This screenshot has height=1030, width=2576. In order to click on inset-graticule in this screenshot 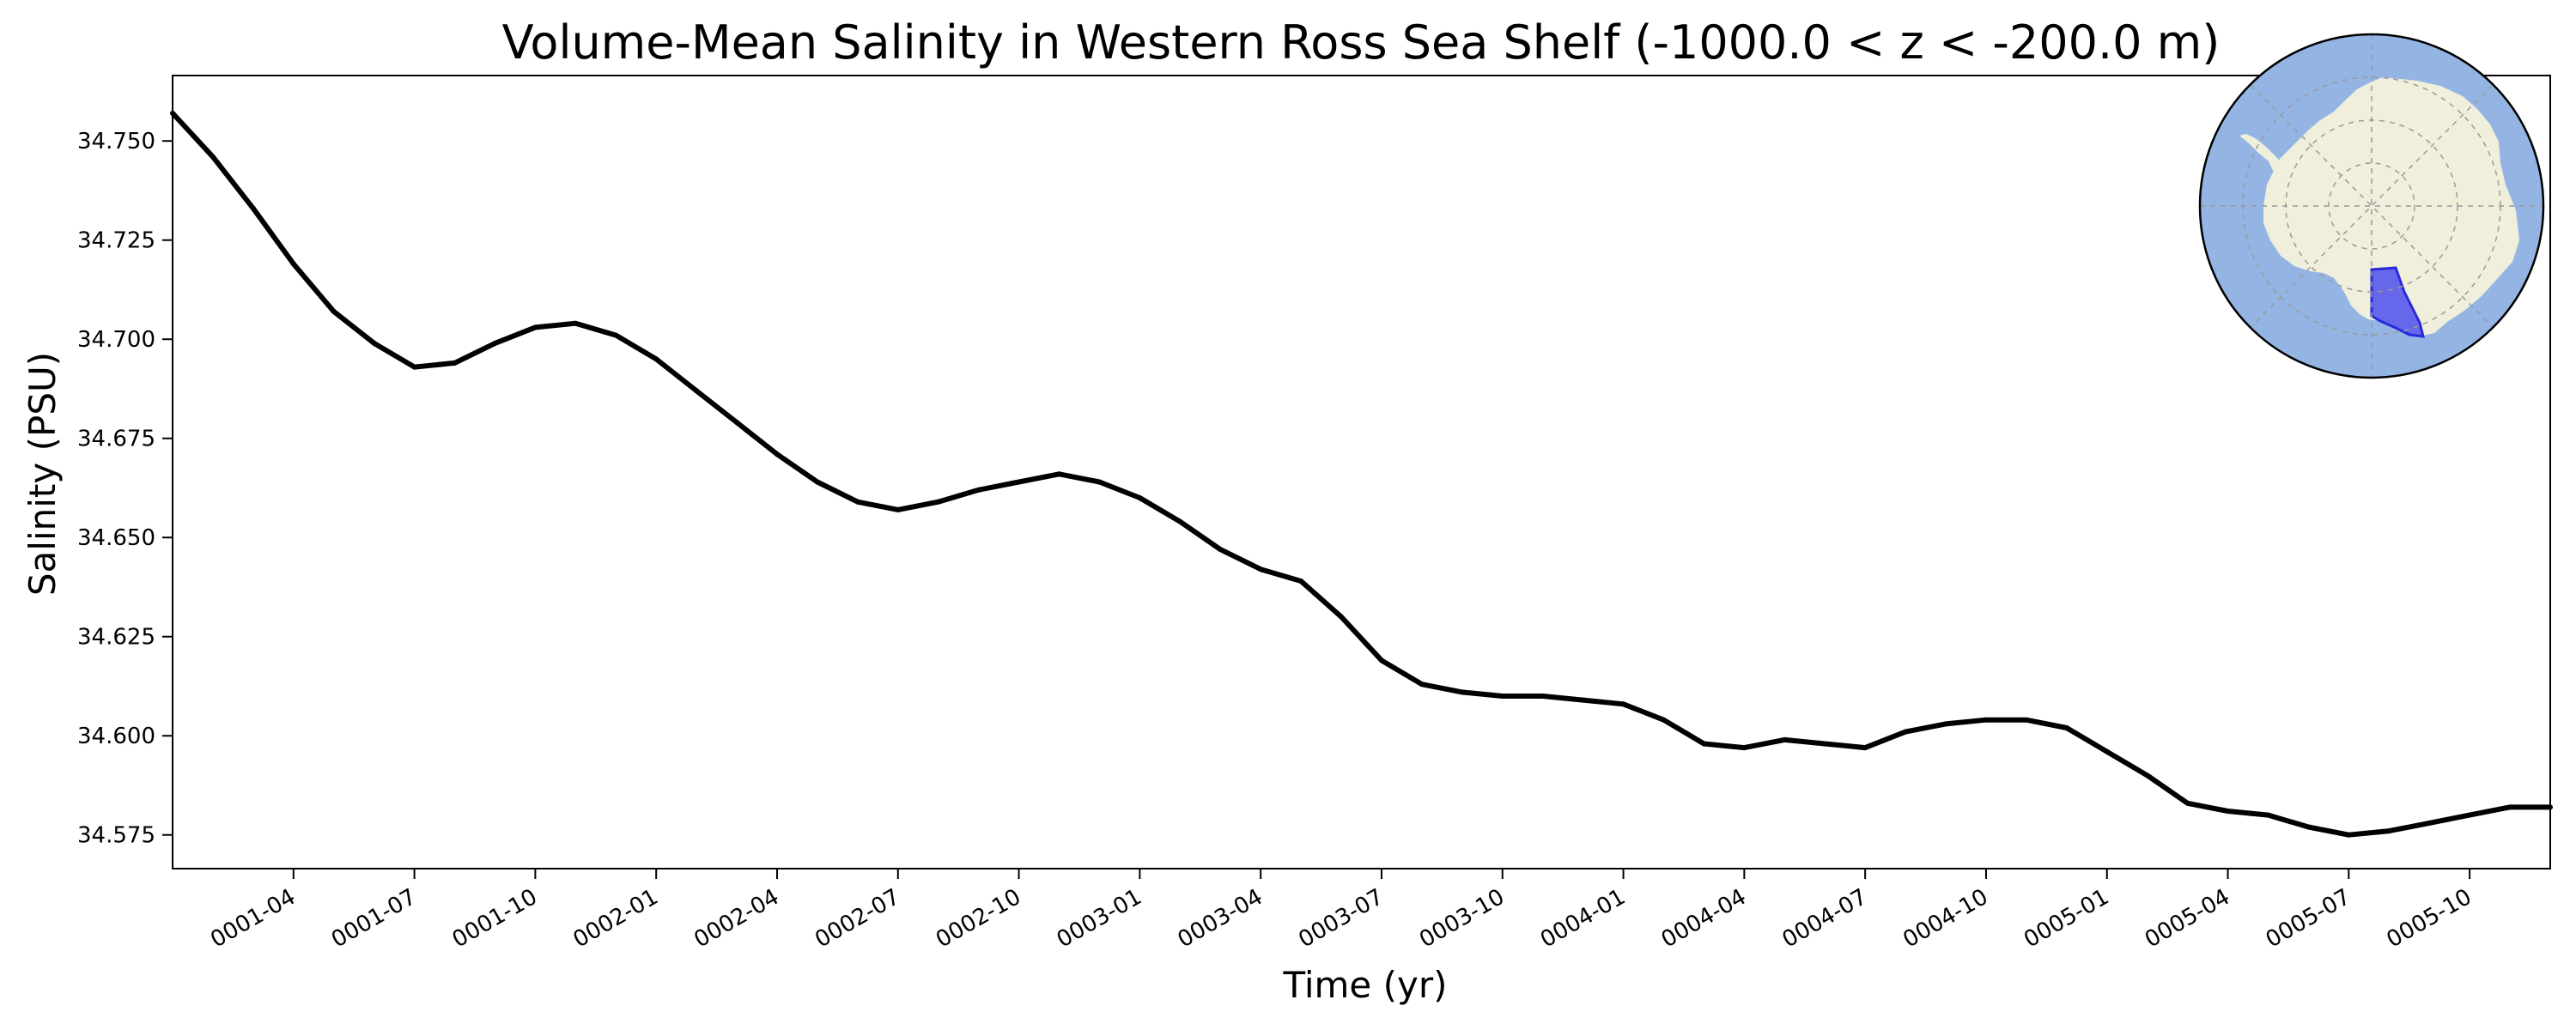, I will do `click(2371, 206)`.